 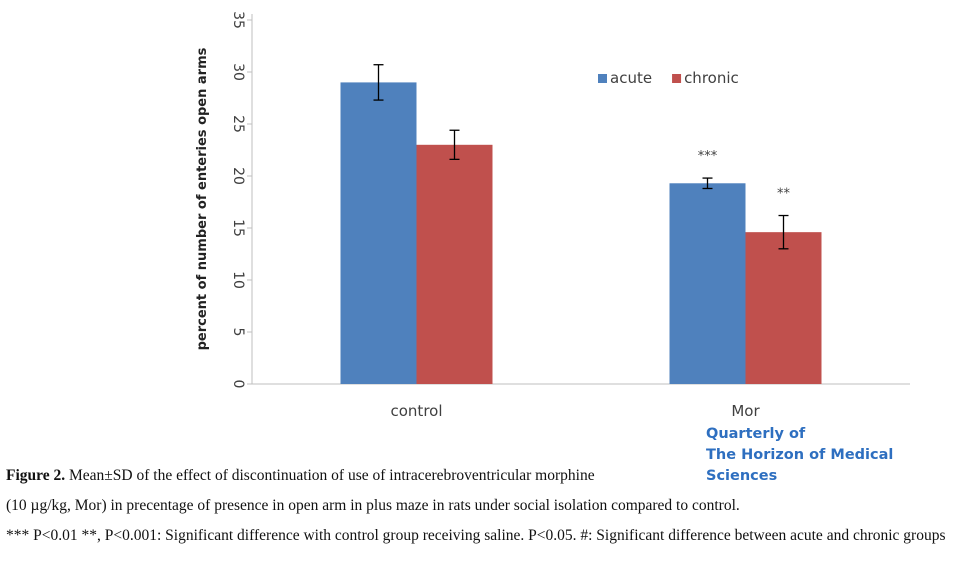 What do you see at coordinates (800, 465) in the screenshot?
I see `journal-line-2: The Horizon of Medical Sciences` at bounding box center [800, 465].